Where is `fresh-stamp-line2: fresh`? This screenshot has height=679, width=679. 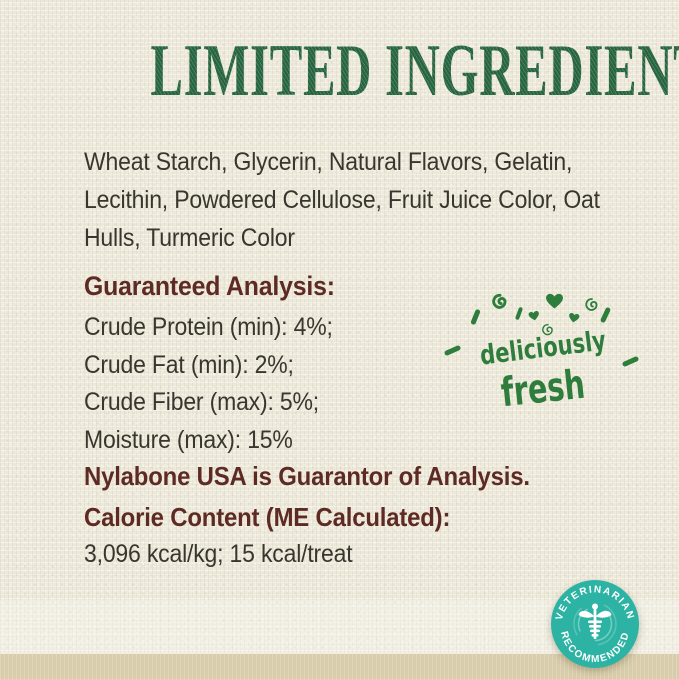
fresh-stamp-line2: fresh is located at coordinates (543, 389).